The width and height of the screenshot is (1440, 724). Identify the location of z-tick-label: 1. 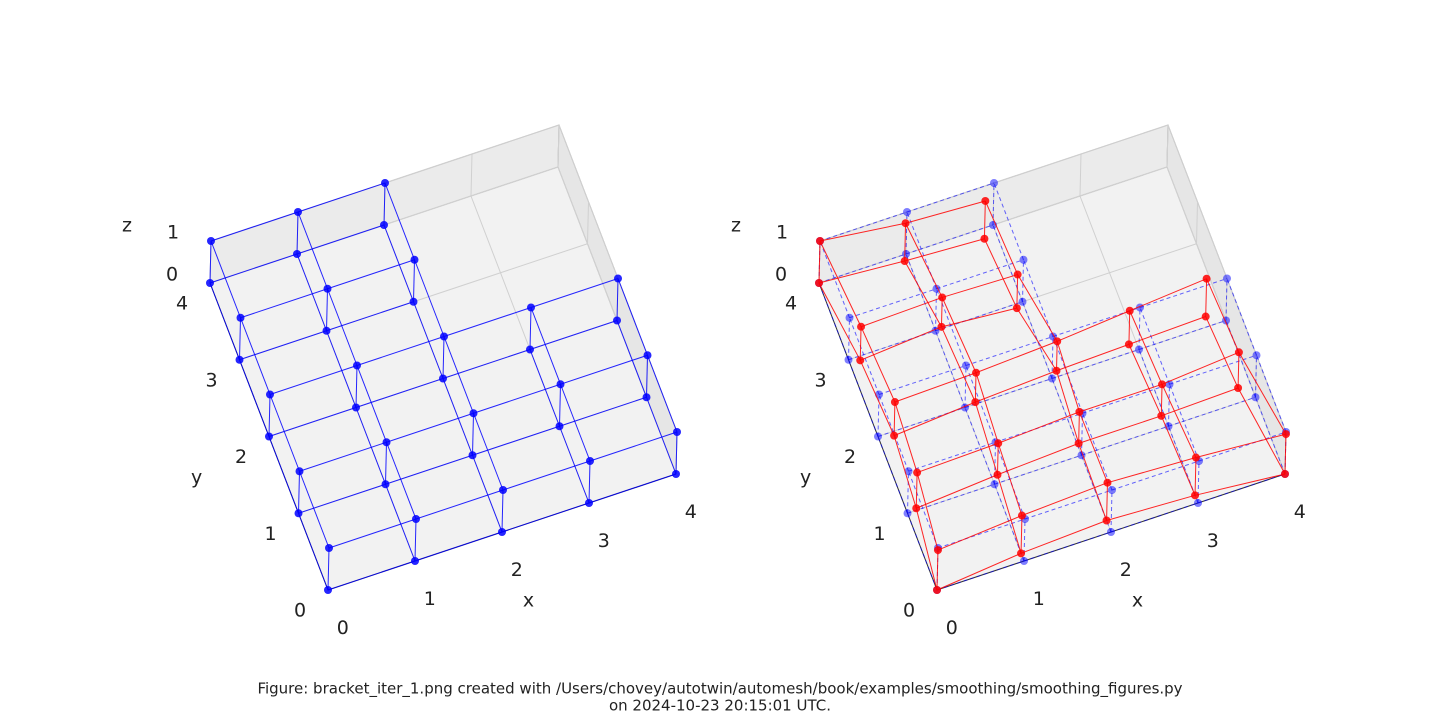
(173, 233).